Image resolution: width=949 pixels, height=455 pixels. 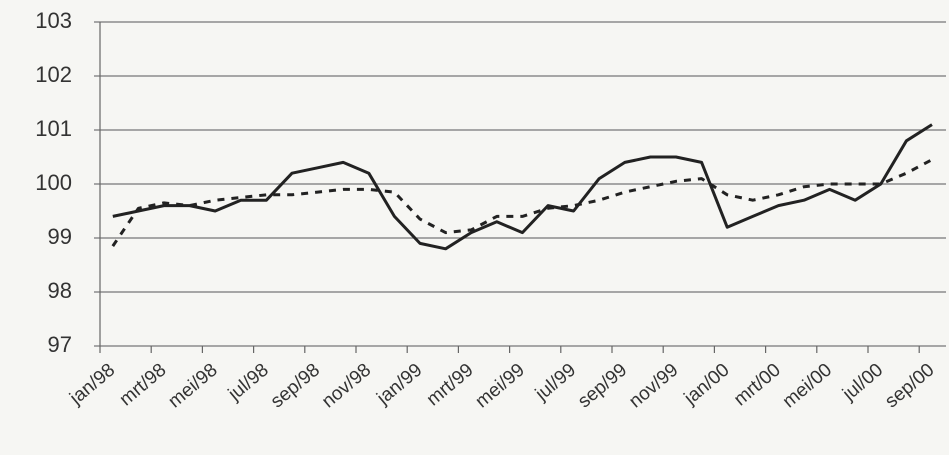 What do you see at coordinates (807, 386) in the screenshot?
I see `x-tick-label: mei/00` at bounding box center [807, 386].